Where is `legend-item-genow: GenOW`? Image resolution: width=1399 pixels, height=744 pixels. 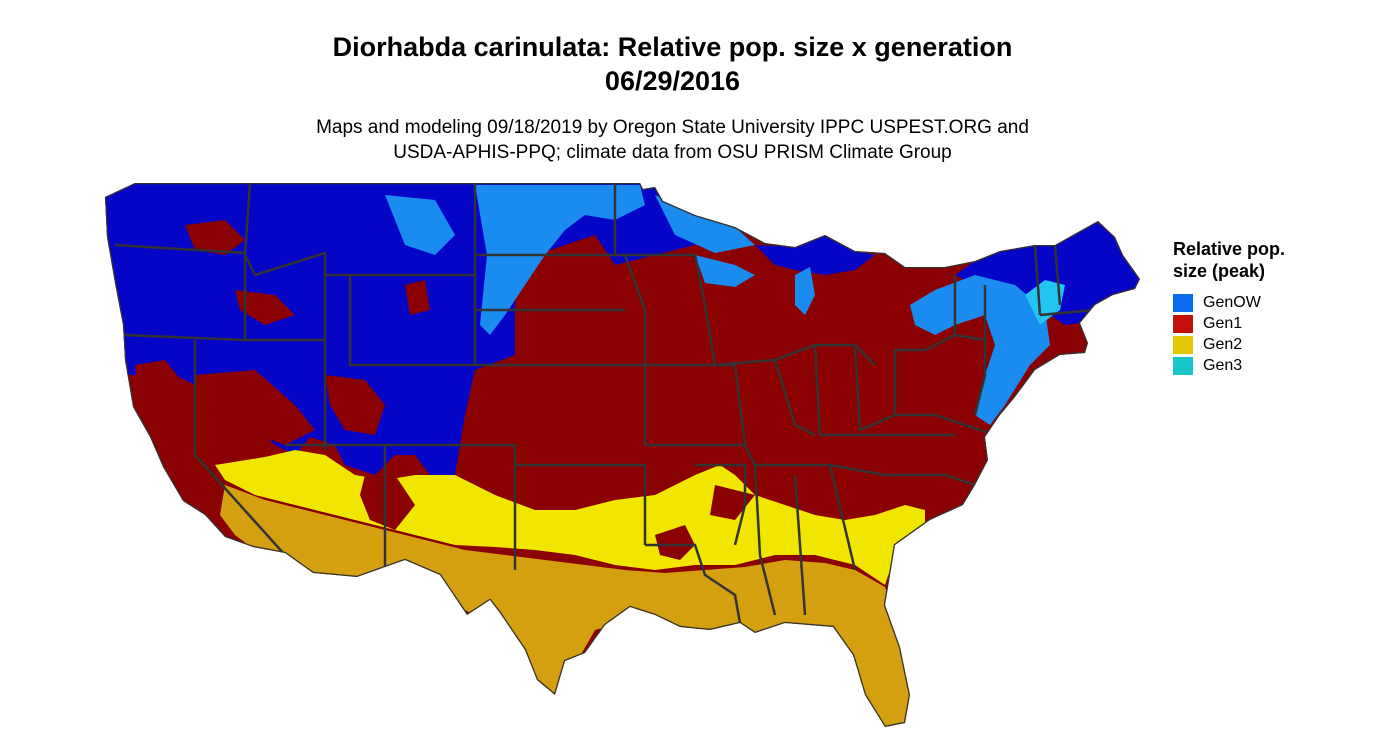
legend-item-genow: GenOW is located at coordinates (1273, 302).